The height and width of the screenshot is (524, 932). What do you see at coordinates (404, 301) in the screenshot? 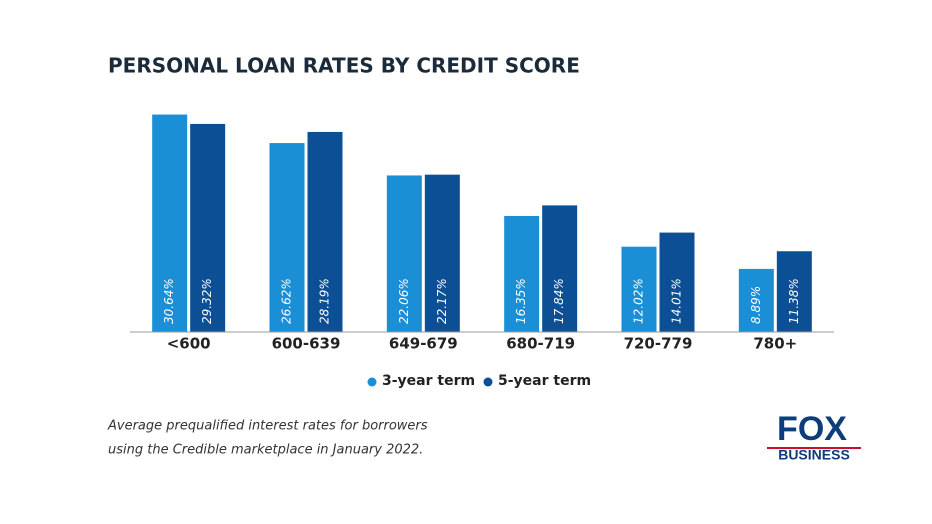
I see `value-label: 22.06%` at bounding box center [404, 301].